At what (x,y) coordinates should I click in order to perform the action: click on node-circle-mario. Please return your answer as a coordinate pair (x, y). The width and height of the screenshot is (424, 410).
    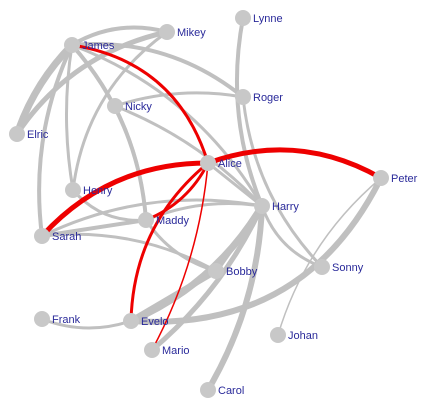
    Looking at the image, I should click on (152, 350).